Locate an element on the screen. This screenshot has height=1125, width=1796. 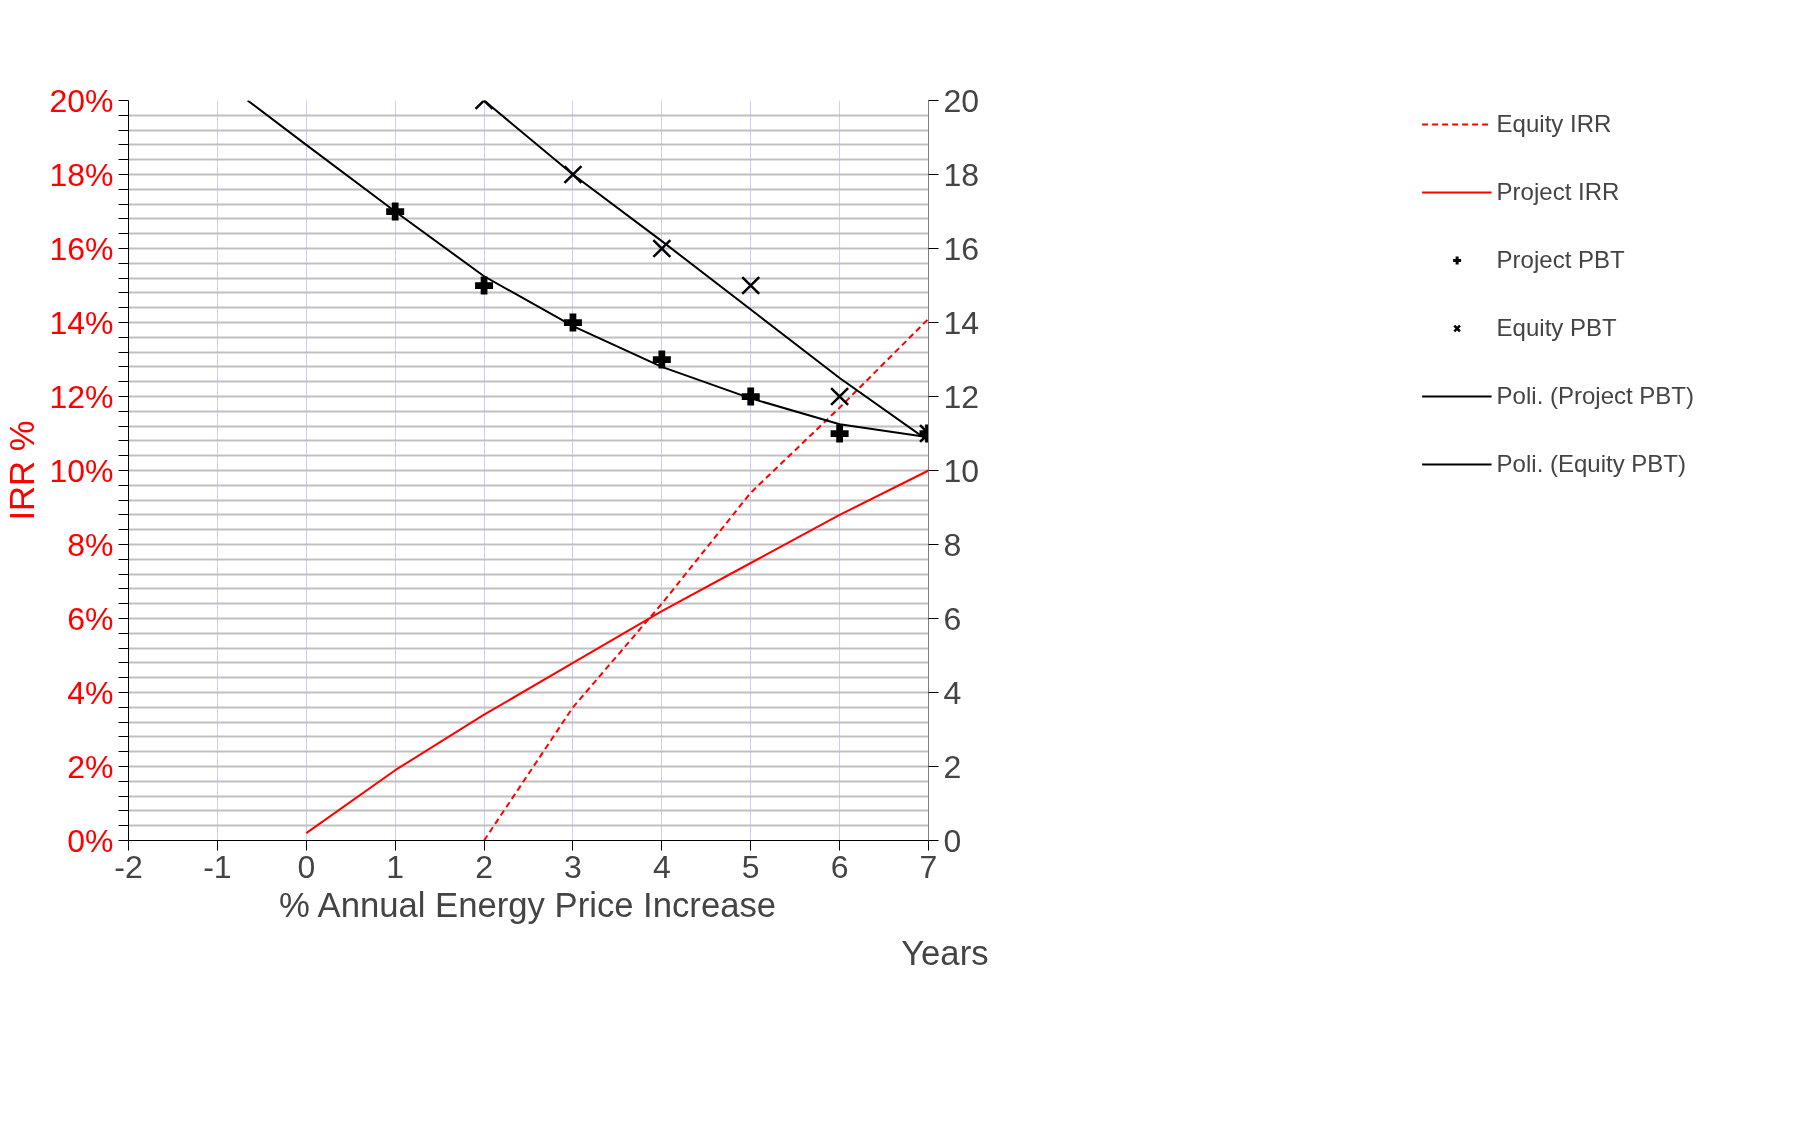
x-tick-label: 4 is located at coordinates (661, 866).